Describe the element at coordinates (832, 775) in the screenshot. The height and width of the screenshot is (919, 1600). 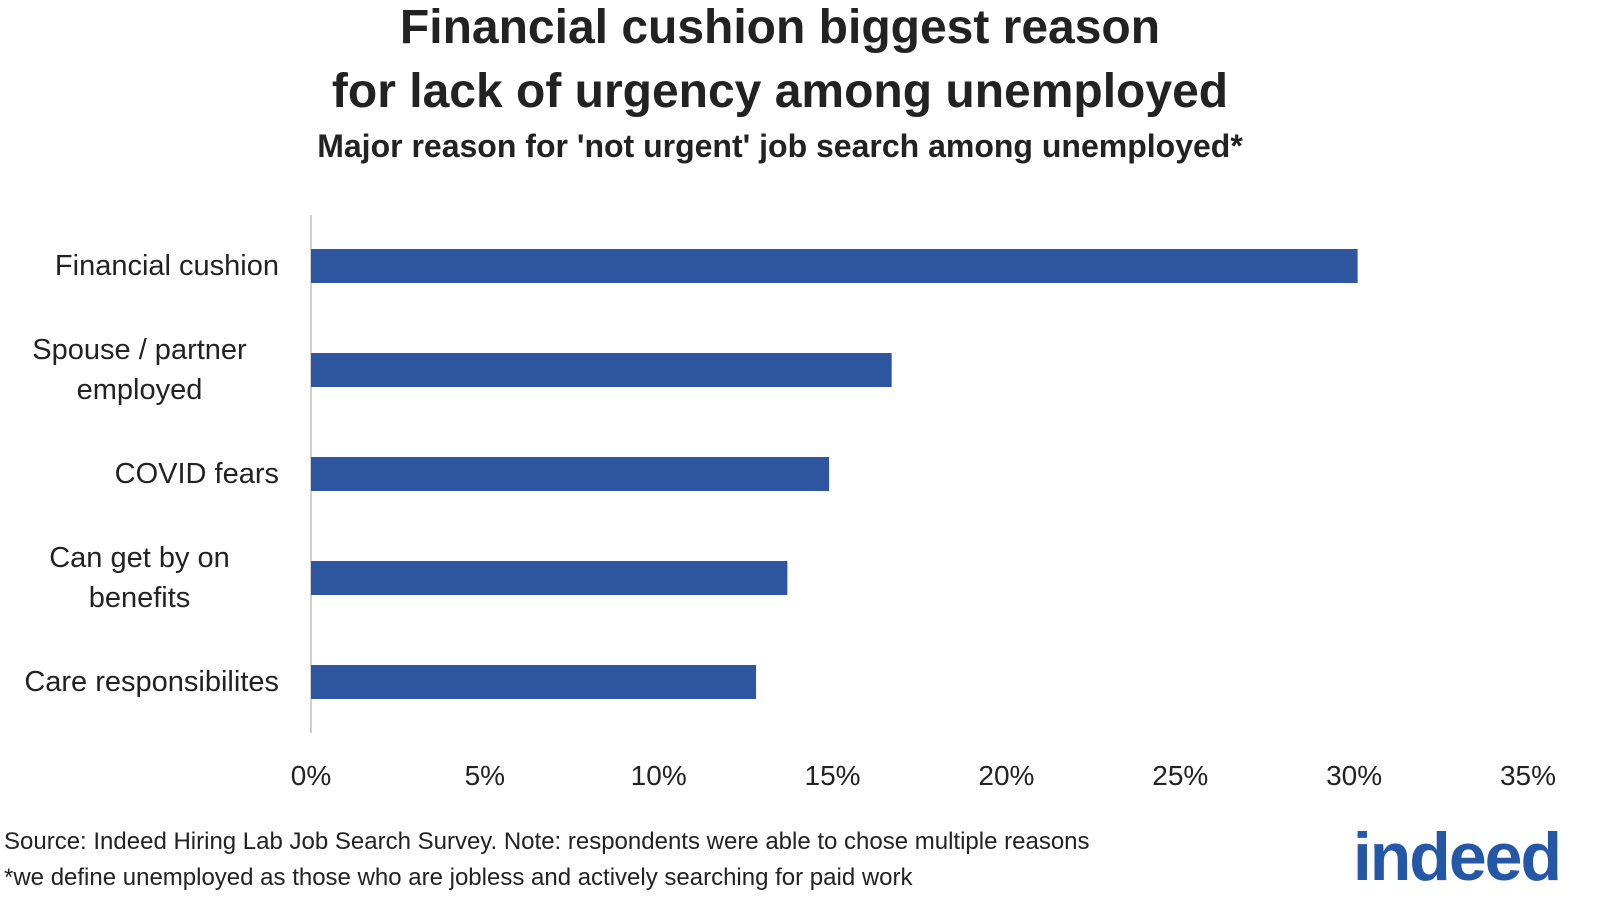
I see `x-tick-label: 15%` at that location.